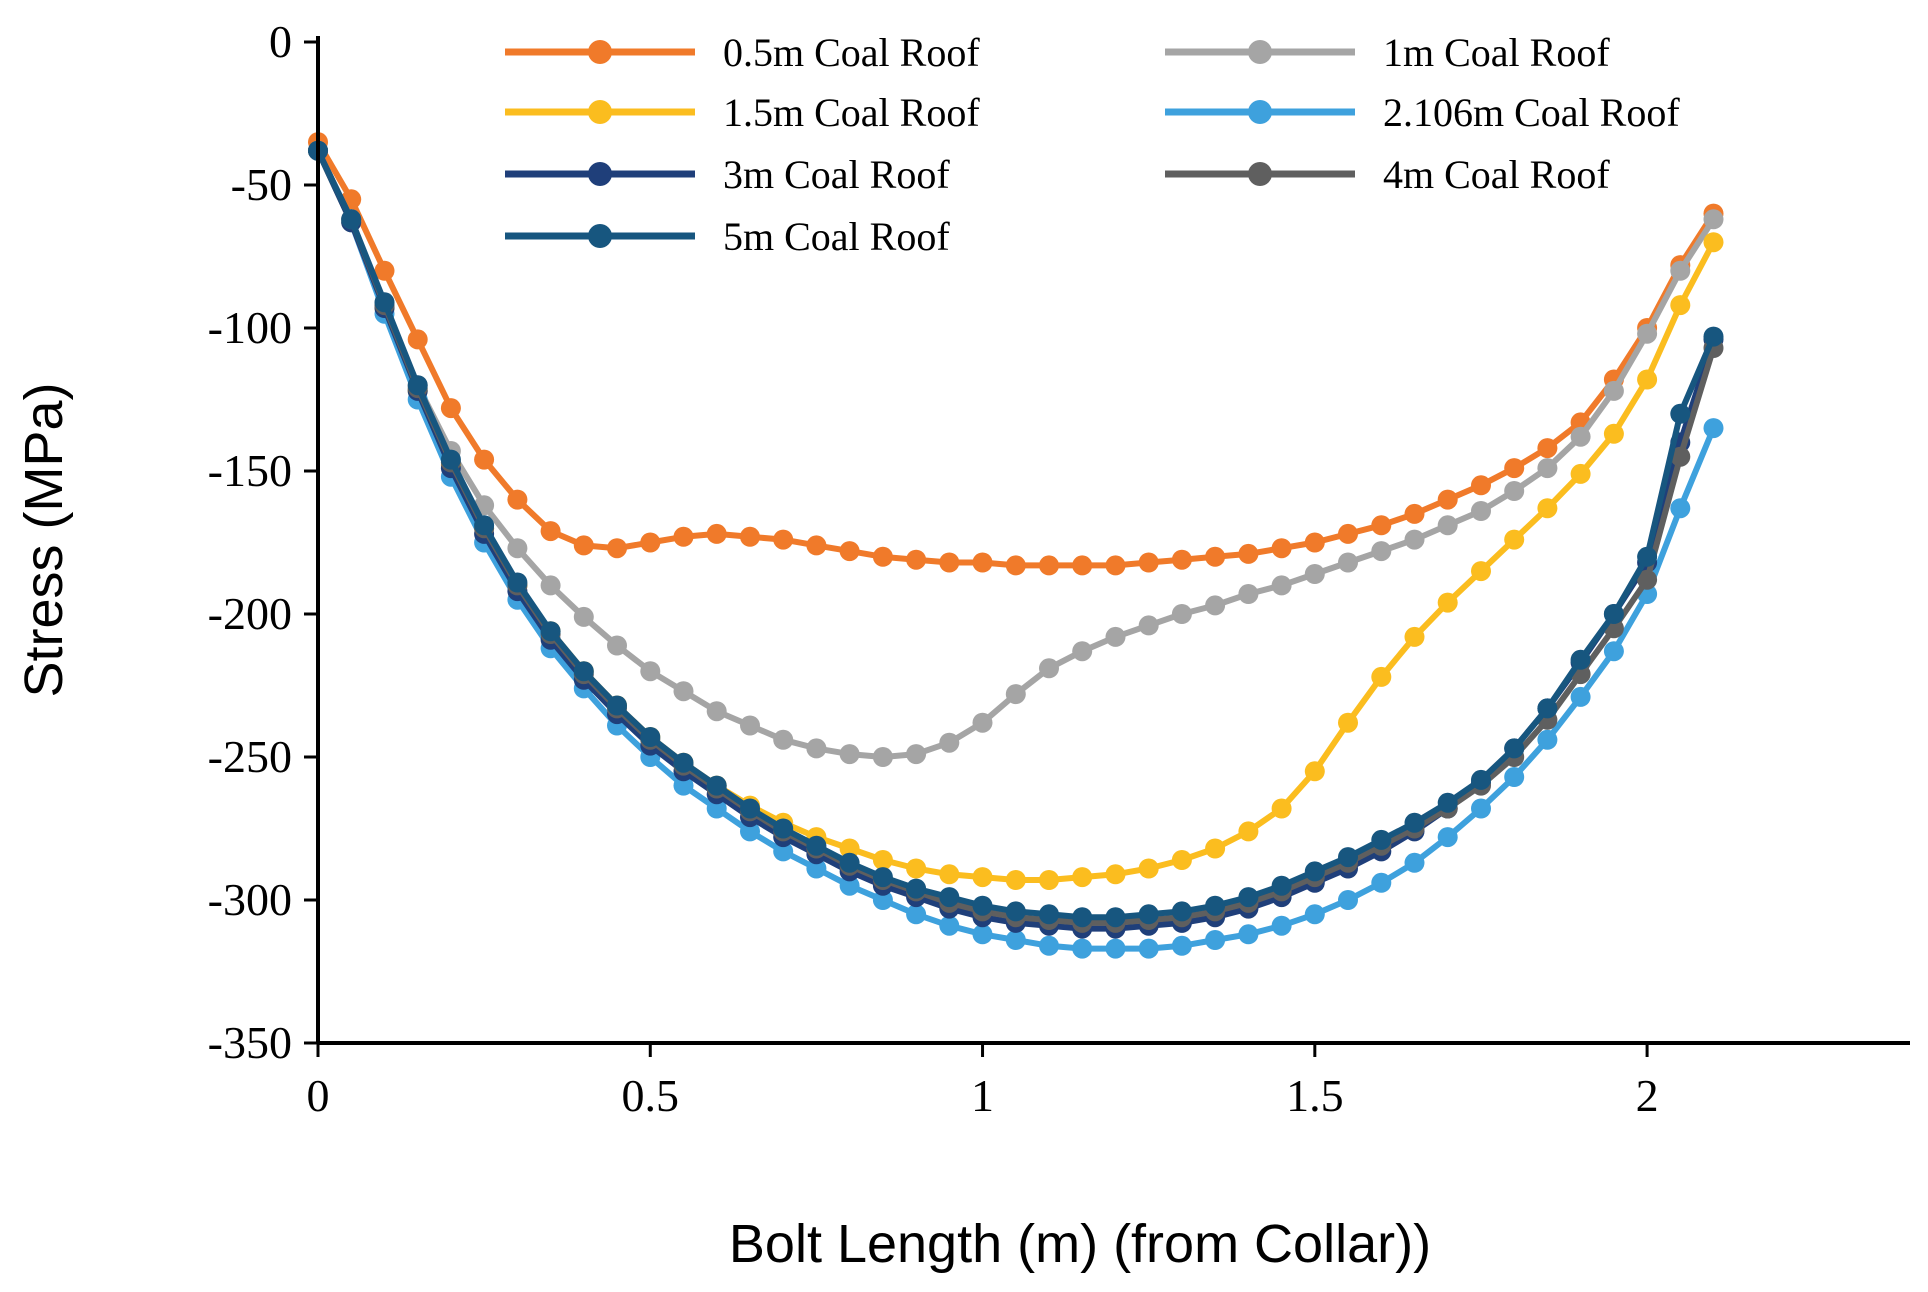 The width and height of the screenshot is (1928, 1292). What do you see at coordinates (250, 756) in the screenshot?
I see `y-tick-label: -250` at bounding box center [250, 756].